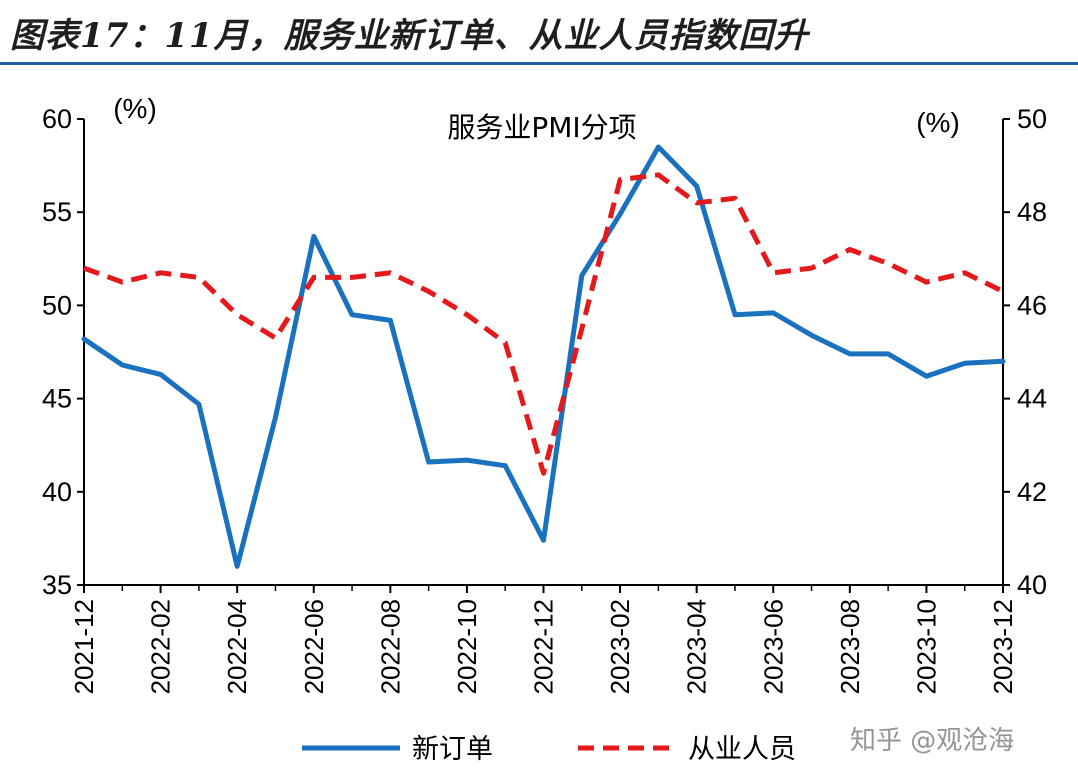 The image size is (1078, 780). Describe the element at coordinates (314, 646) in the screenshot. I see `x-tick-label: 2022-06` at that location.